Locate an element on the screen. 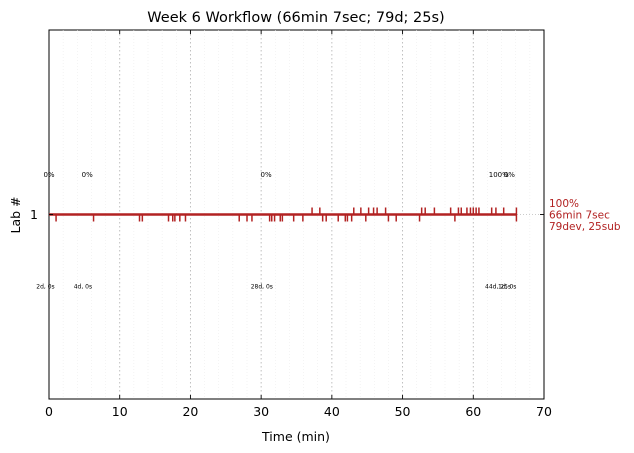 The image size is (634, 453). event-ticks is located at coordinates (286, 214).